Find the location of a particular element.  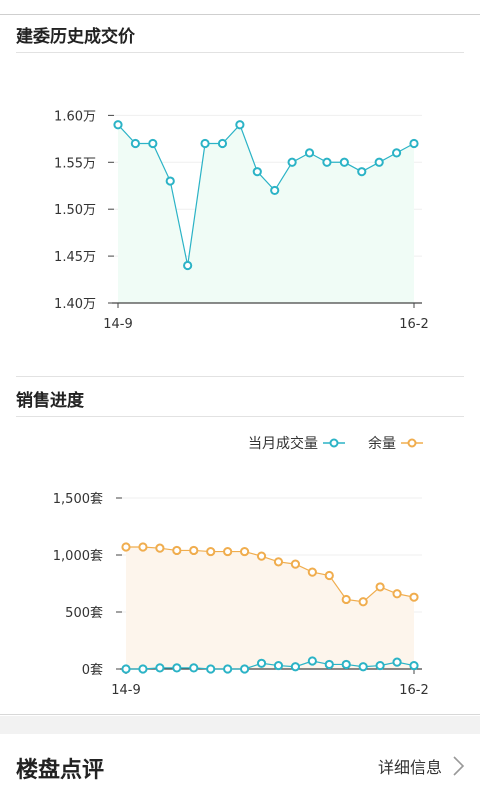

y-tick-label: 1.55万 is located at coordinates (75, 163).